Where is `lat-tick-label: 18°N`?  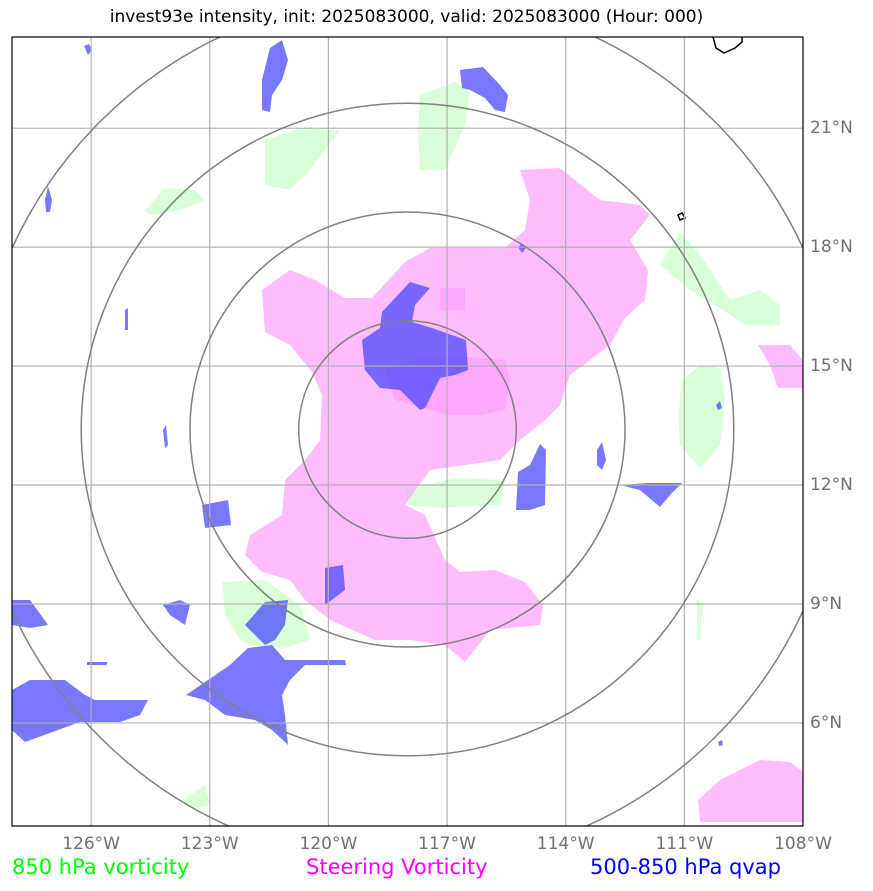
lat-tick-label: 18°N is located at coordinates (831, 247).